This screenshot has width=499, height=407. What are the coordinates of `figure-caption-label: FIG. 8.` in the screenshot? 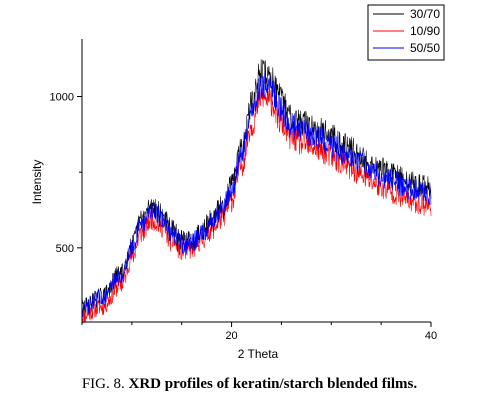 It's located at (103, 384).